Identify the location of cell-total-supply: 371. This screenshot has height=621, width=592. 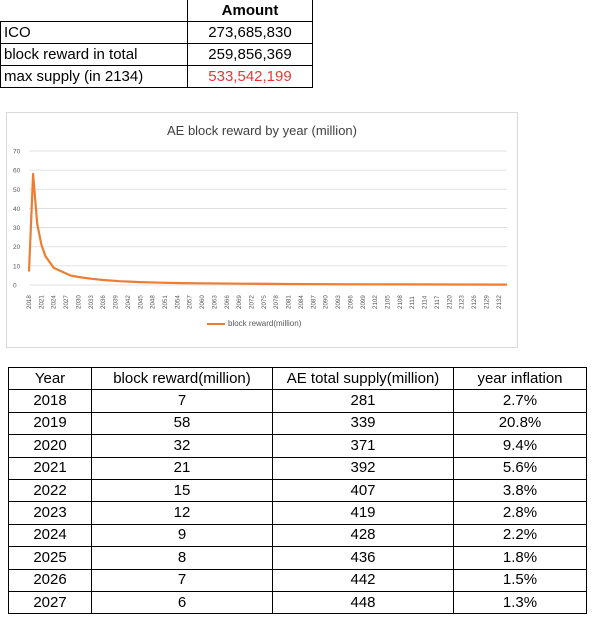
(363, 446).